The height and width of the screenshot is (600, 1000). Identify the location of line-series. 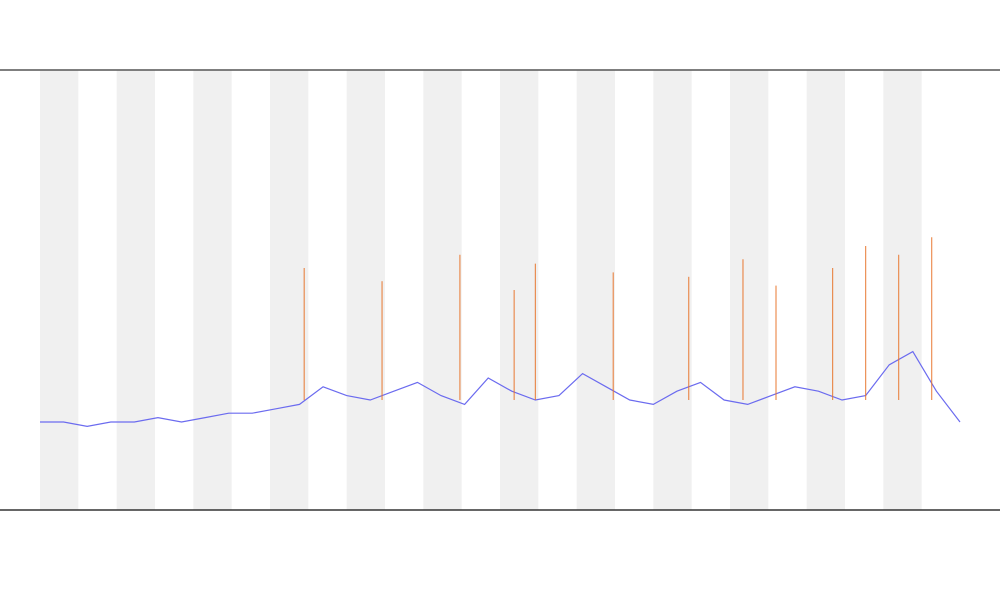
(500, 389).